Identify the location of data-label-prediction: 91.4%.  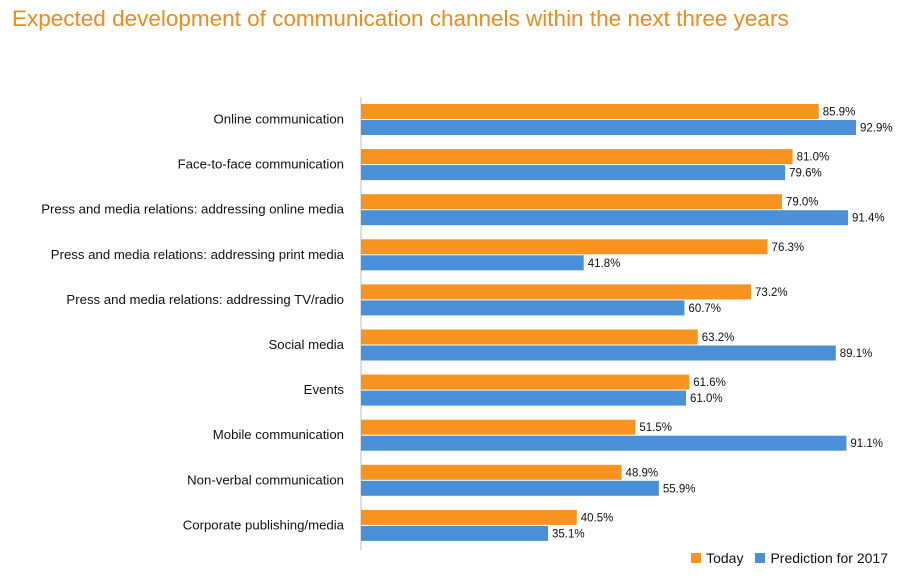
(868, 219).